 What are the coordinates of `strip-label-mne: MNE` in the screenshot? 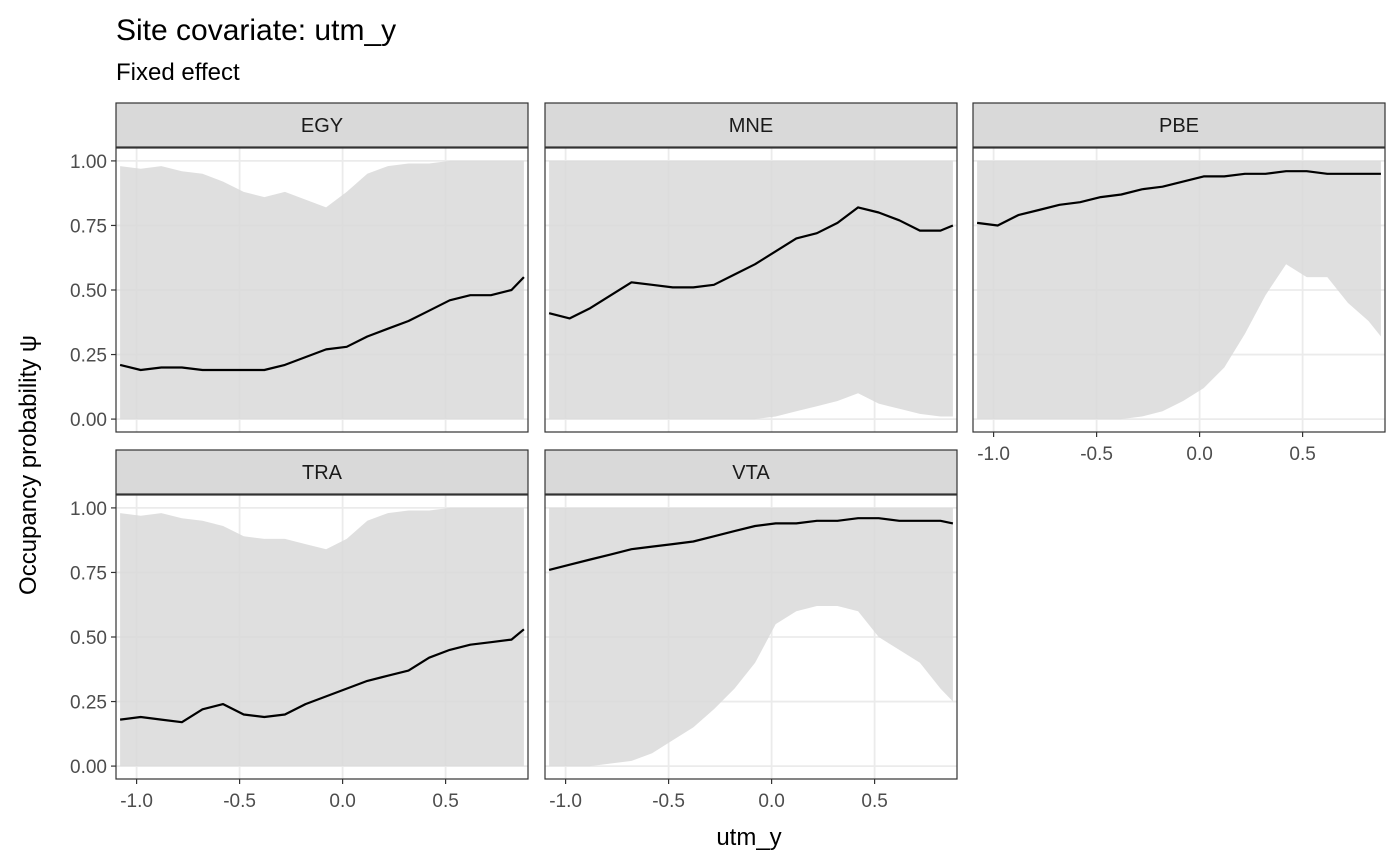 It's located at (751, 126).